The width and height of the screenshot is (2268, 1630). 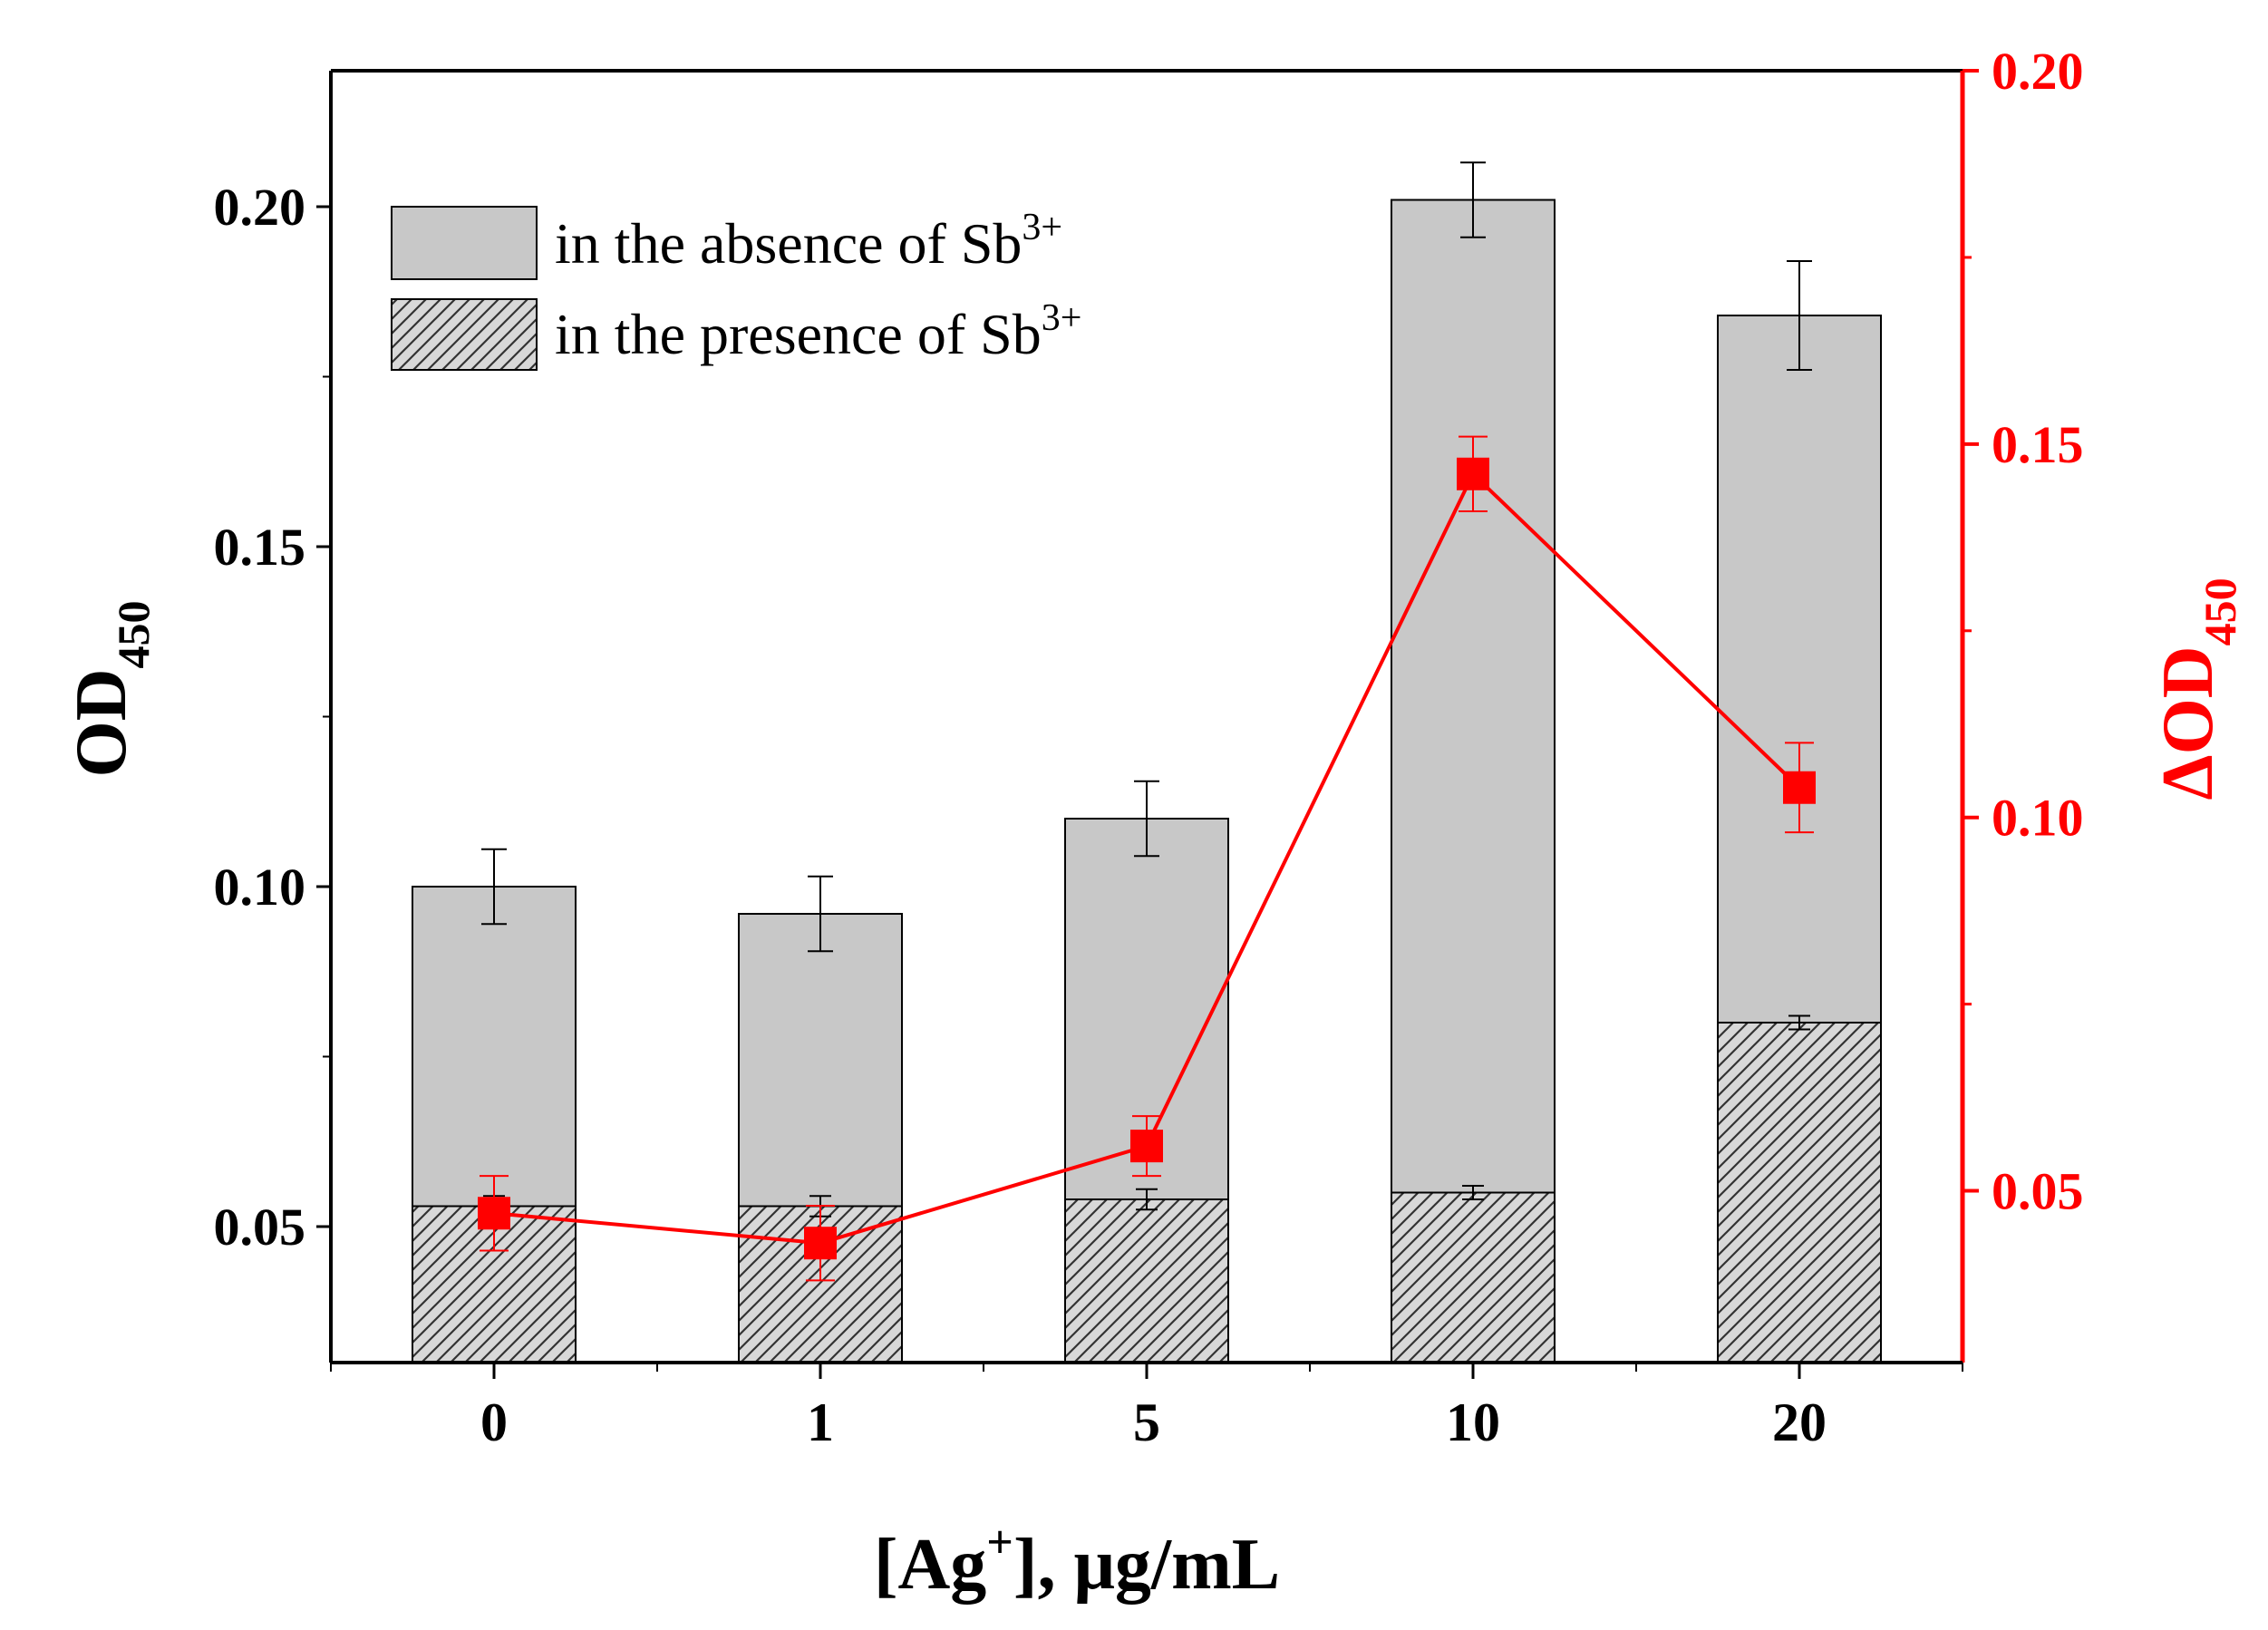 I want to click on right-y-axis: 0.05 0.10 0.15 0.20, so click(x=2022, y=703).